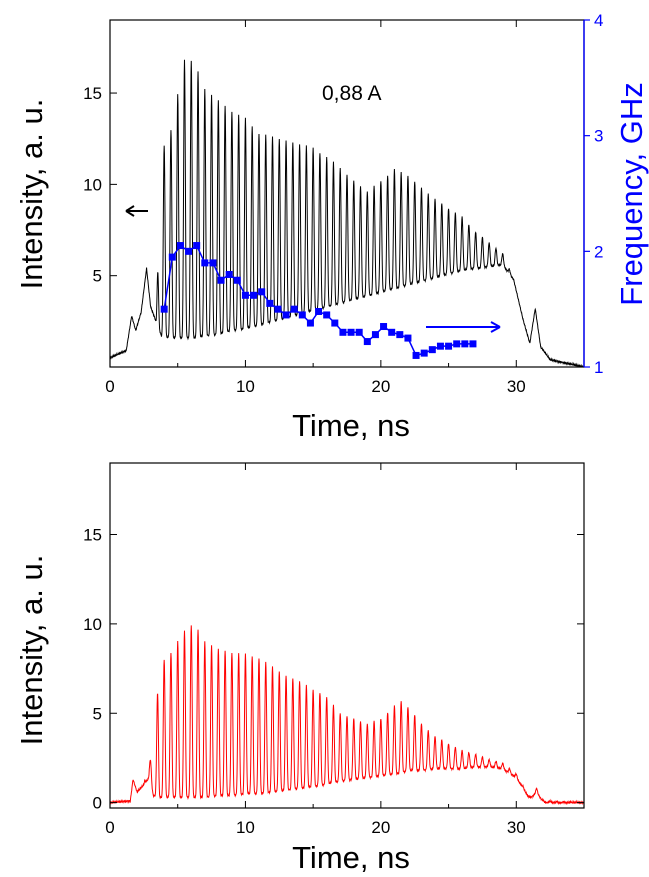 The width and height of the screenshot is (649, 877). Describe the element at coordinates (351, 425) in the screenshot. I see `top-x-axis-title: Time, ns` at that location.